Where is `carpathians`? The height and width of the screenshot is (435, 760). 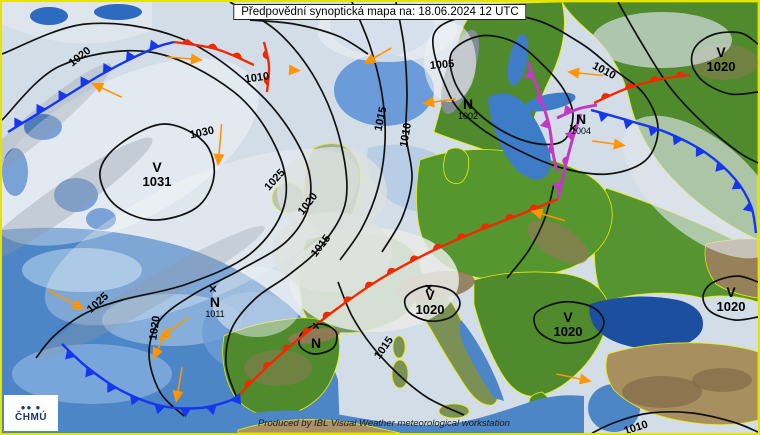 carpathians is located at coordinates (558, 242).